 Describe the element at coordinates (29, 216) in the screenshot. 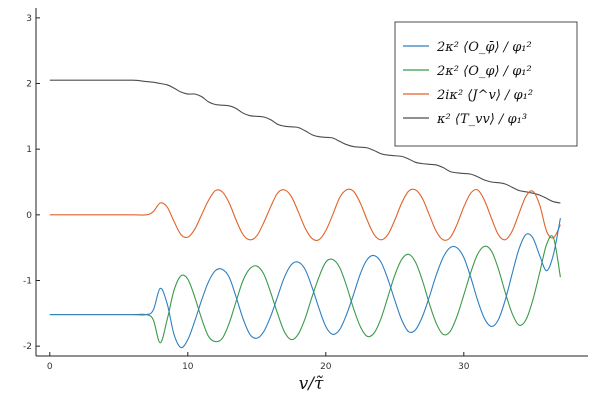

I see `y-tick-label: 0` at that location.